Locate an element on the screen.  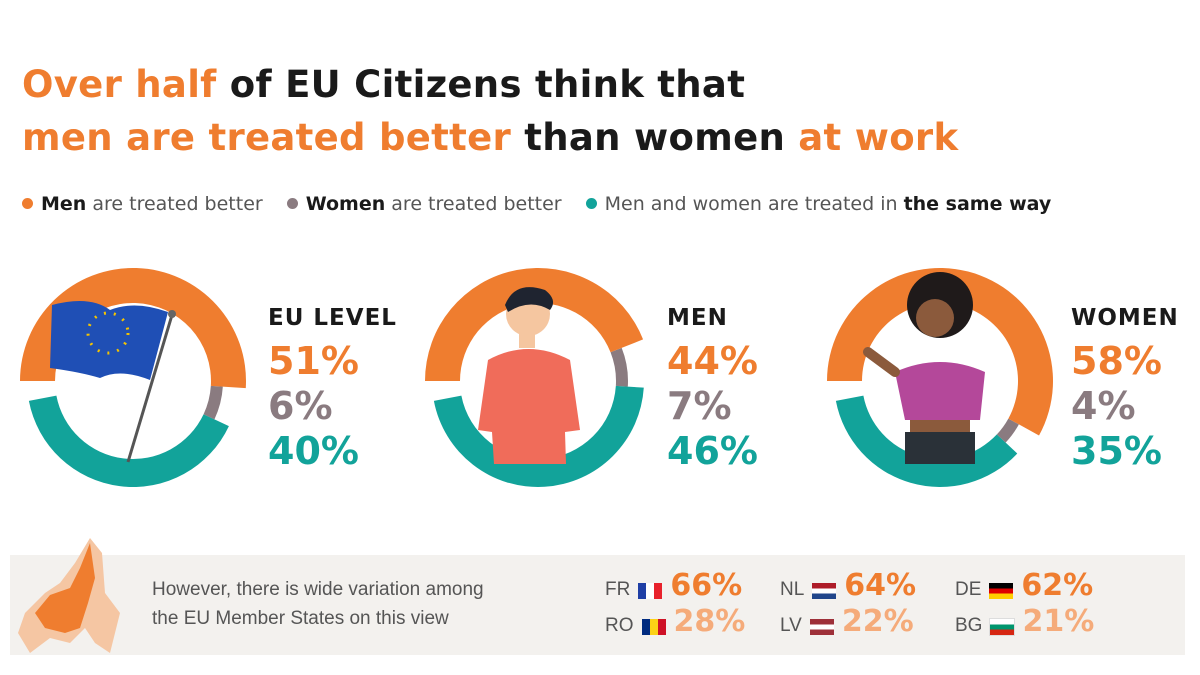
note-line: the EU Member States on this view is located at coordinates (300, 618).